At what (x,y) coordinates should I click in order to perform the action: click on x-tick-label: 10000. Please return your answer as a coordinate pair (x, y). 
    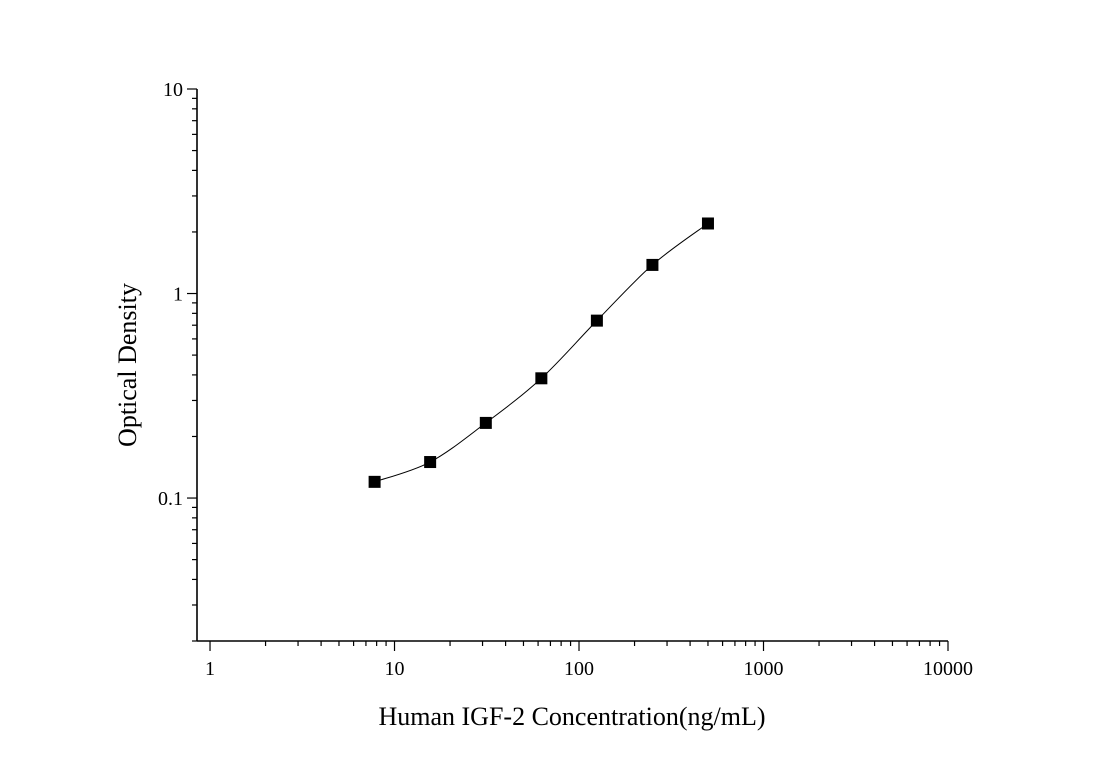
    Looking at the image, I should click on (948, 669).